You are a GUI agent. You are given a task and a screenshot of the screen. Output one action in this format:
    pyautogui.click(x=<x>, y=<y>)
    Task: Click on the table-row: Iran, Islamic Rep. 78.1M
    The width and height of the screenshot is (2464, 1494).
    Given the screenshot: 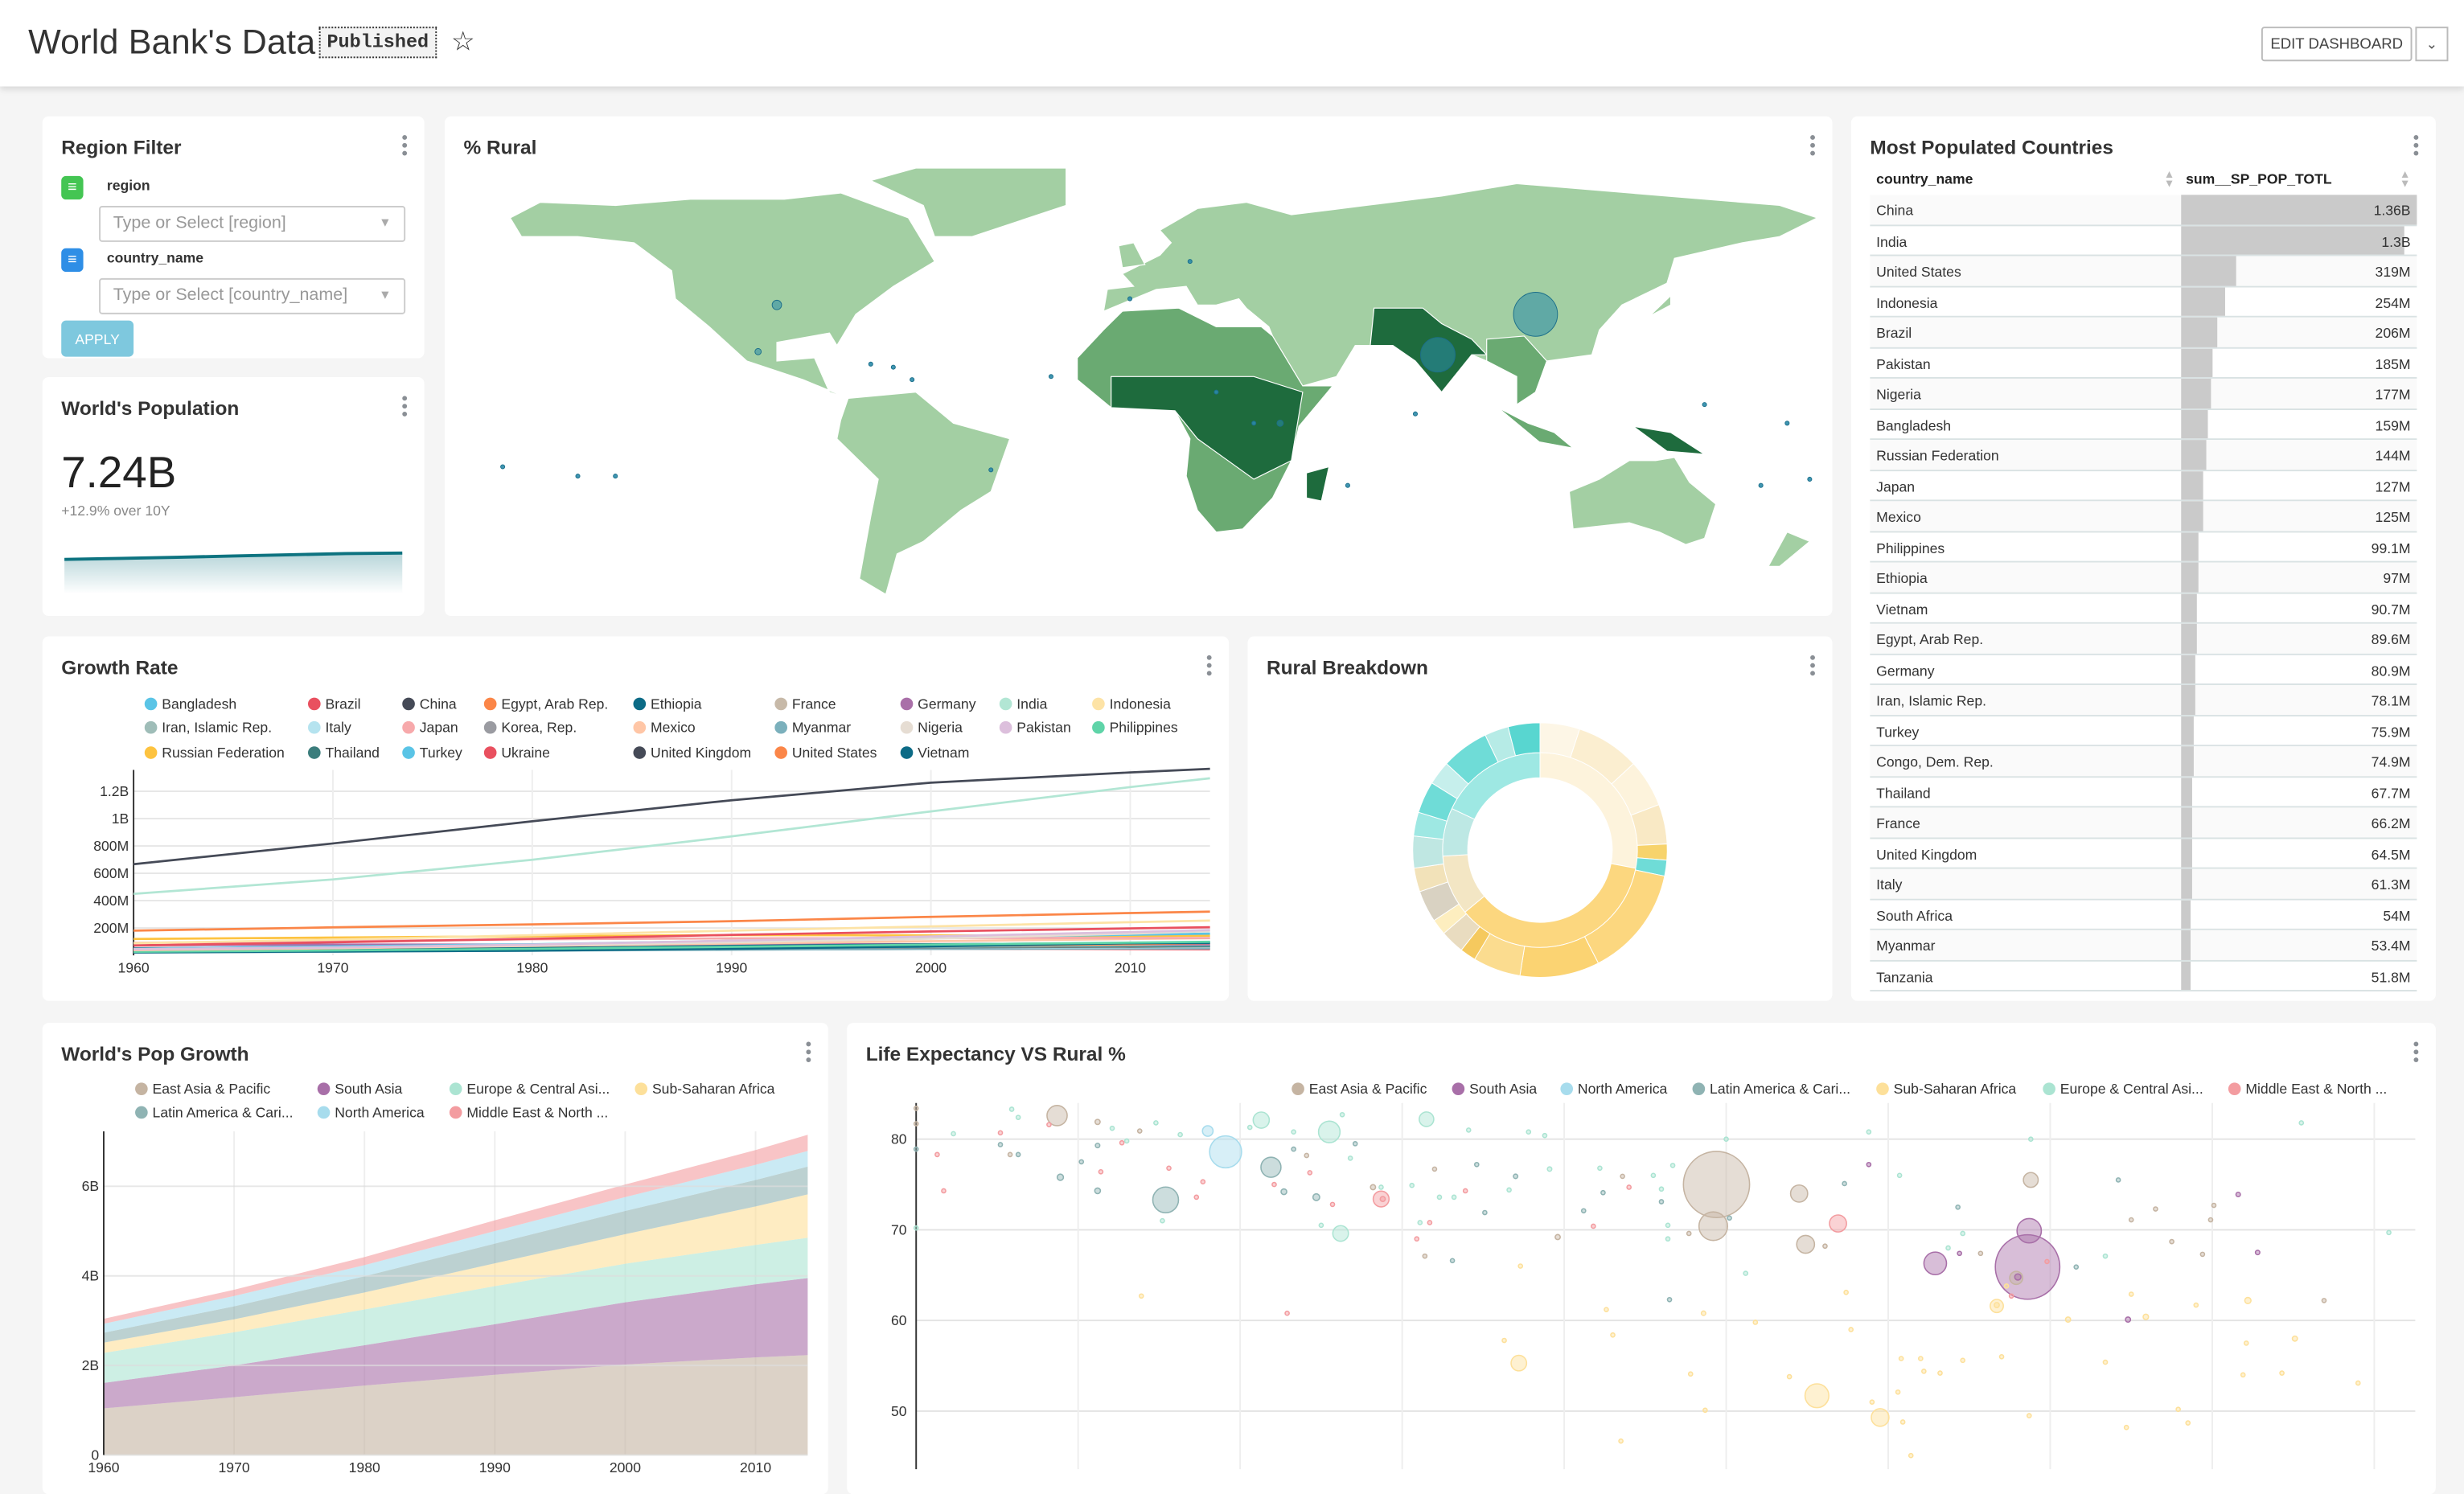 What is the action you would take?
    pyautogui.click(x=2143, y=700)
    